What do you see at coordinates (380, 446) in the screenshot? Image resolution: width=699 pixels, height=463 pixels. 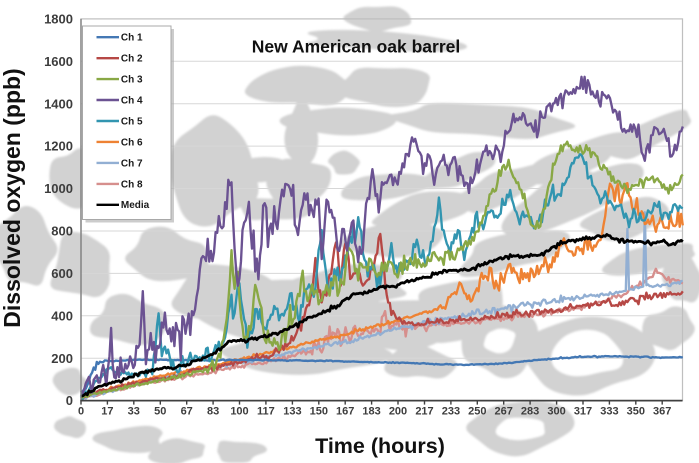 I see `svg-text: Time (hours)` at bounding box center [380, 446].